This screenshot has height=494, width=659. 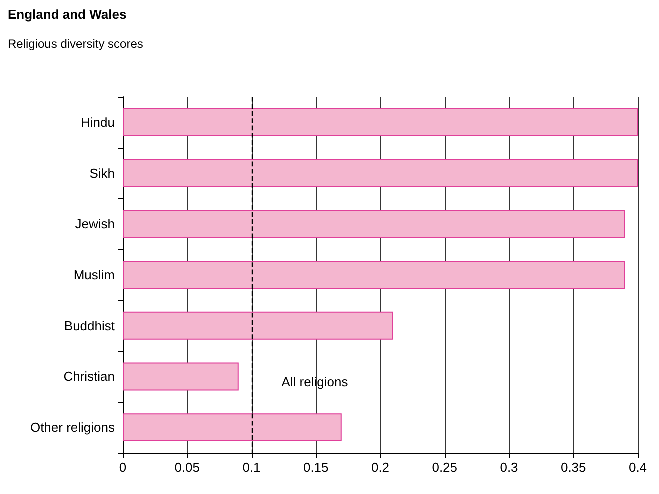 What do you see at coordinates (316, 467) in the screenshot?
I see `x-tick-label: 0.15` at bounding box center [316, 467].